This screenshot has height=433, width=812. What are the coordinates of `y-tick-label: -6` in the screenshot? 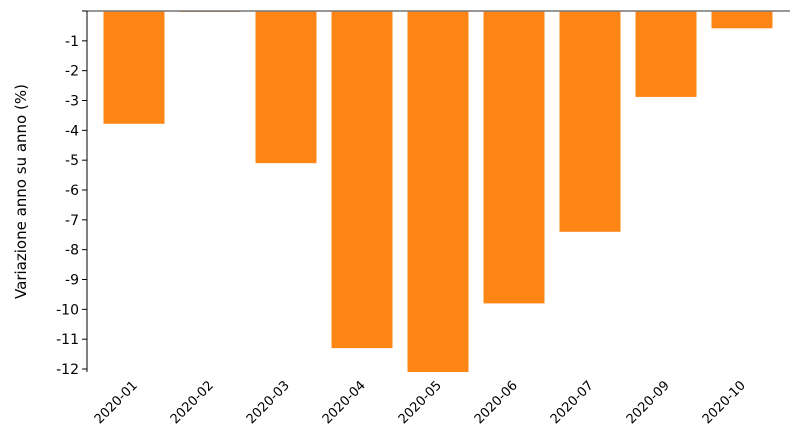 It's located at (72, 191).